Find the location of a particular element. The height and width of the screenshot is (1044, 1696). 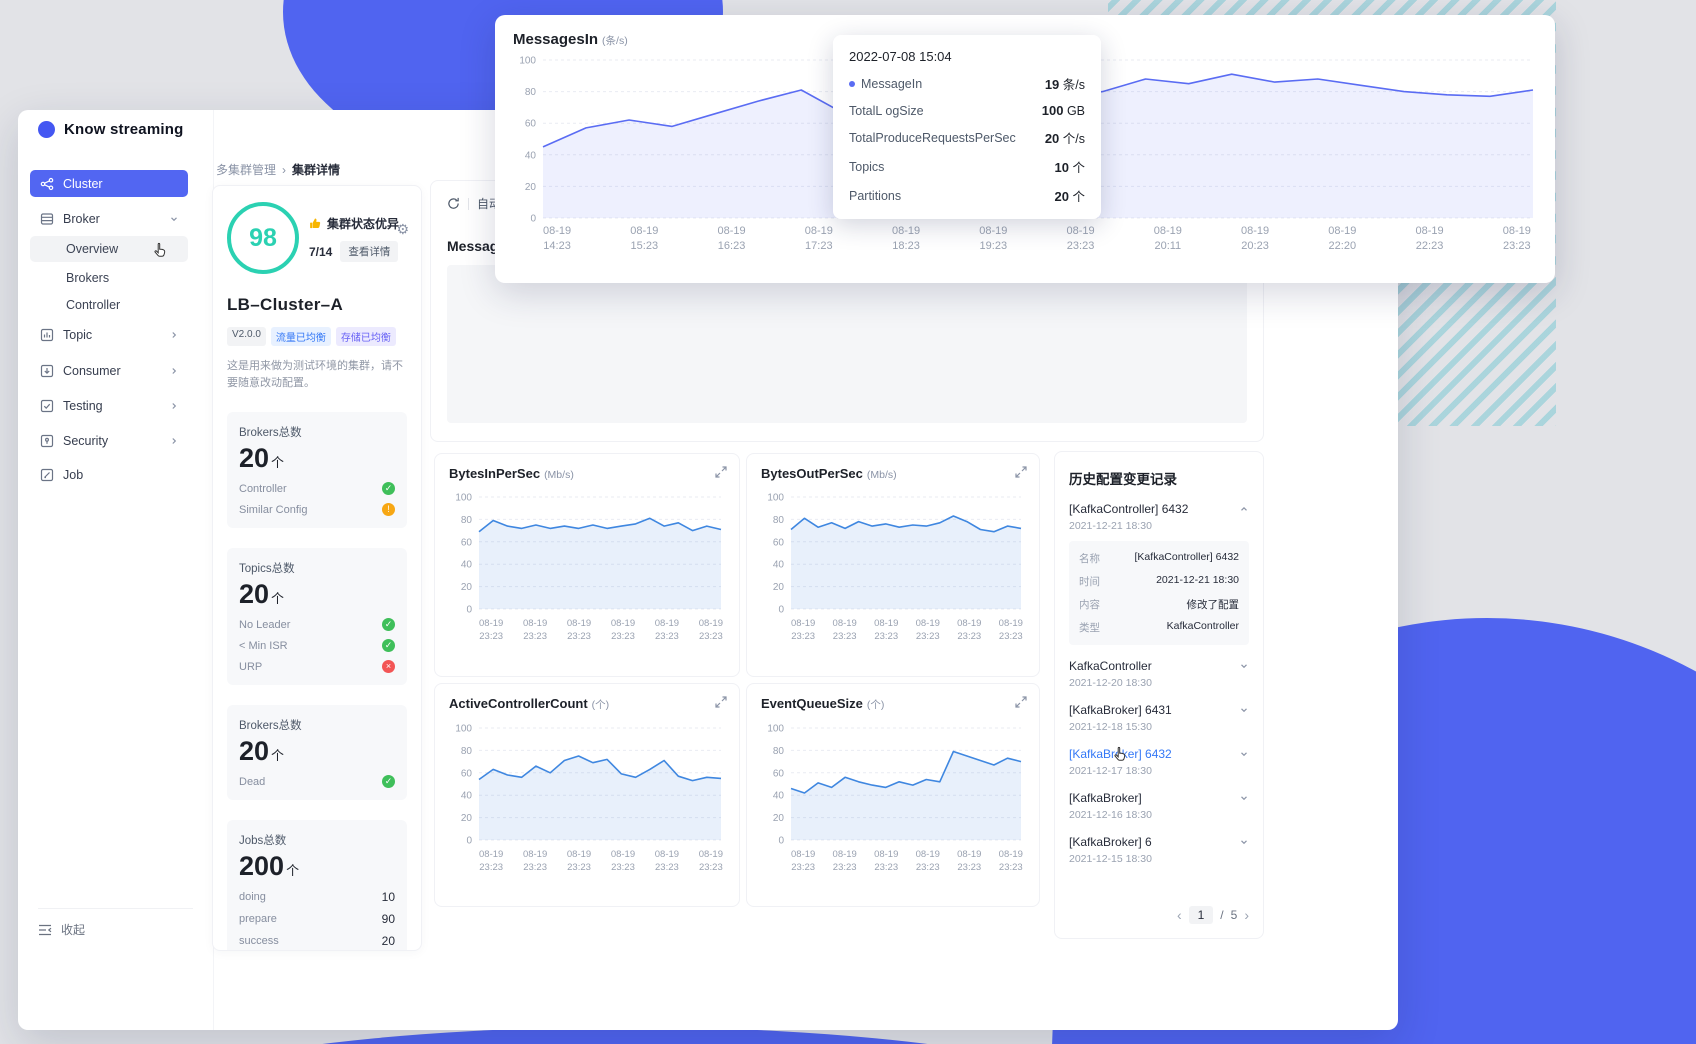

version-tag: V2.0.0 is located at coordinates (246, 336).